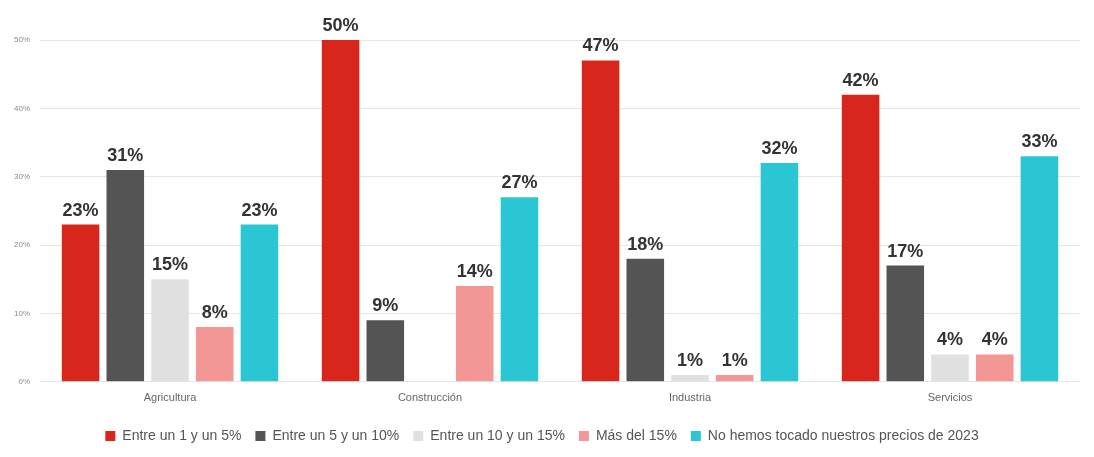  What do you see at coordinates (24, 381) in the screenshot?
I see `y-tick-label: 0%` at bounding box center [24, 381].